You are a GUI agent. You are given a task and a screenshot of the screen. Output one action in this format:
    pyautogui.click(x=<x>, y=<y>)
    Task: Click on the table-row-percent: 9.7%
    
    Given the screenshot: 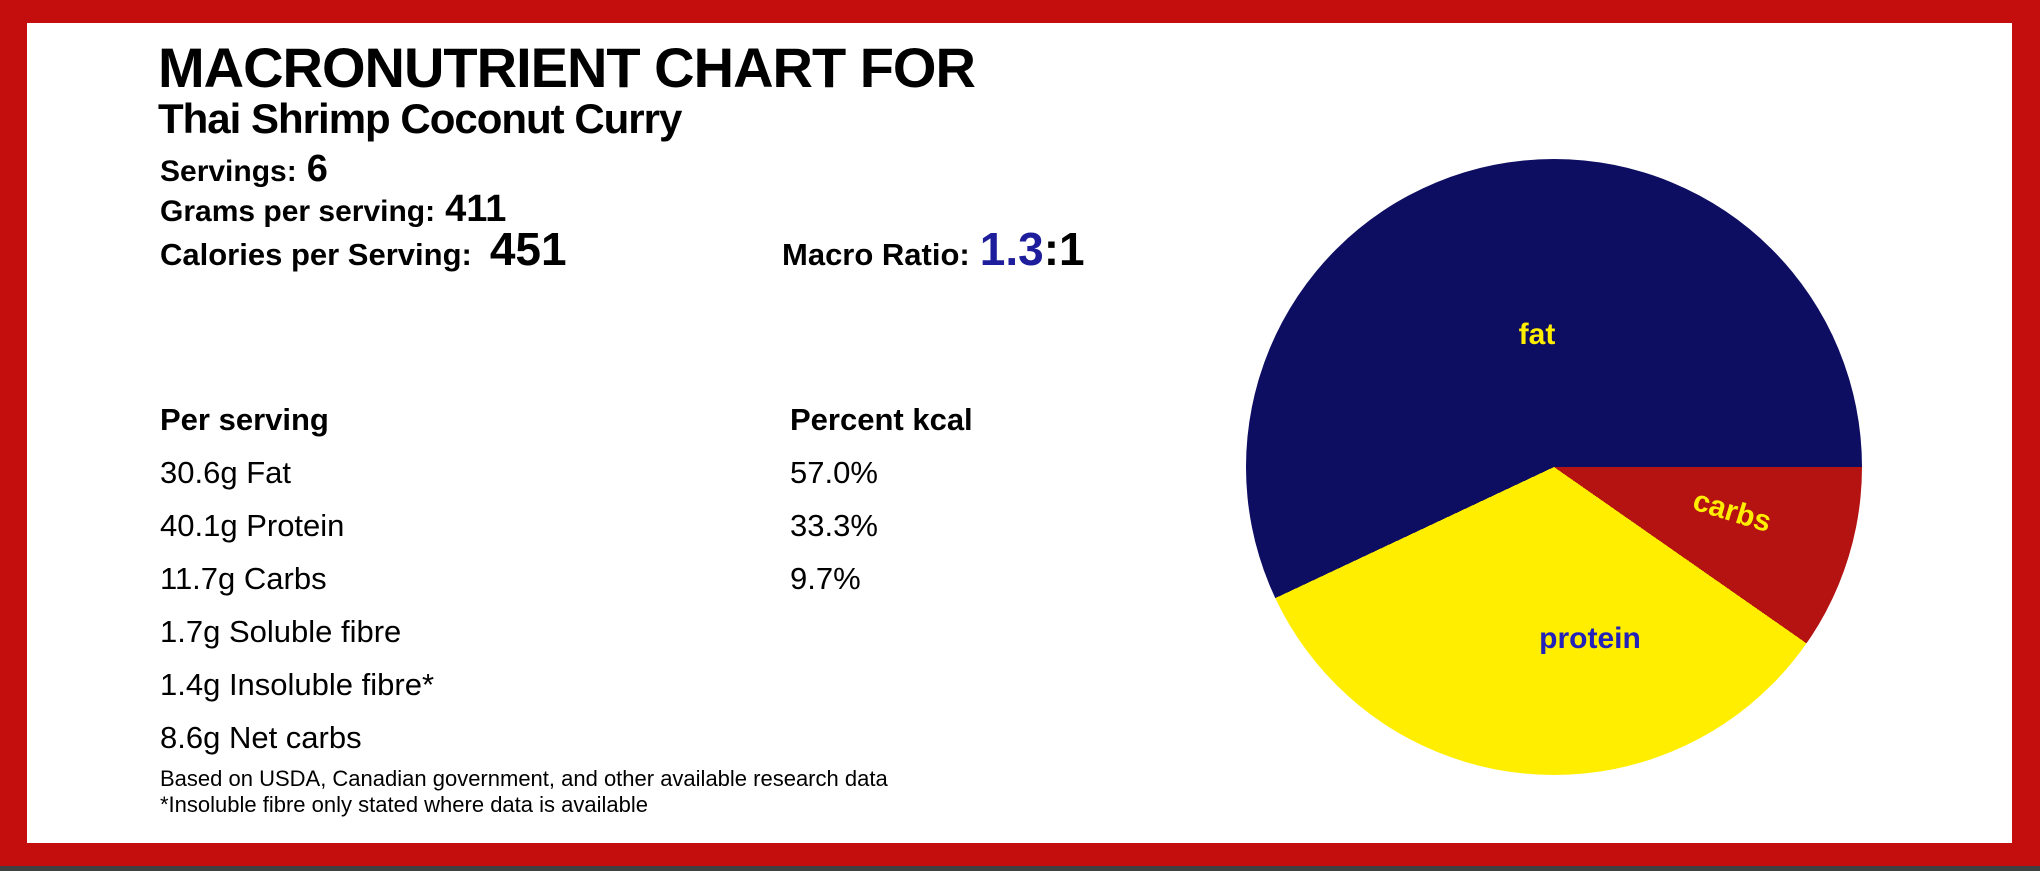 What is the action you would take?
    pyautogui.click(x=825, y=578)
    